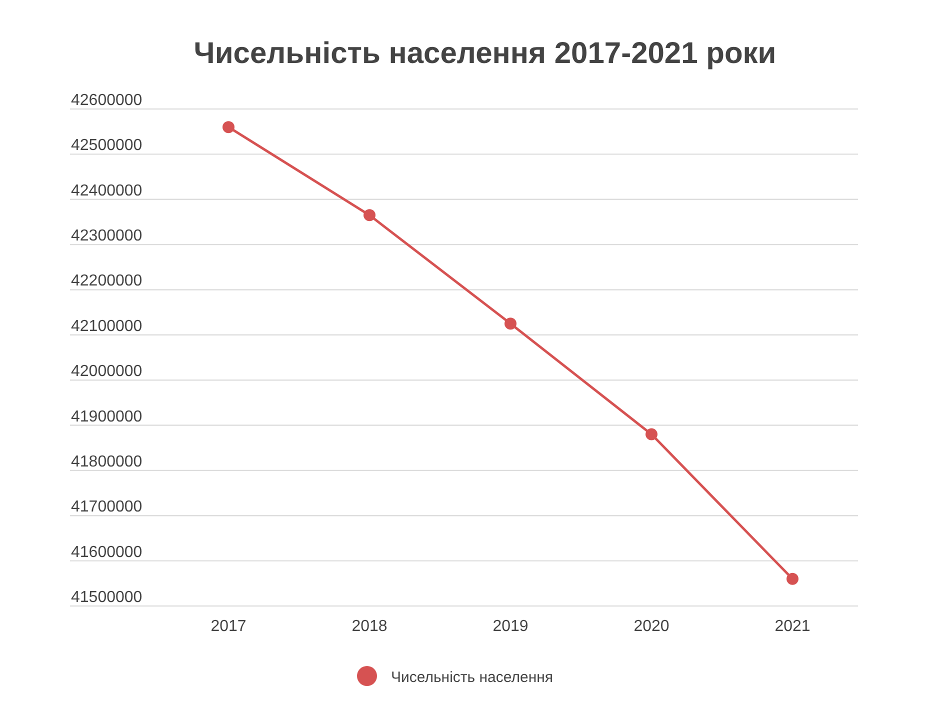 Image resolution: width=928 pixels, height=704 pixels. Describe the element at coordinates (370, 626) in the screenshot. I see `x-tick-label: 2018` at that location.